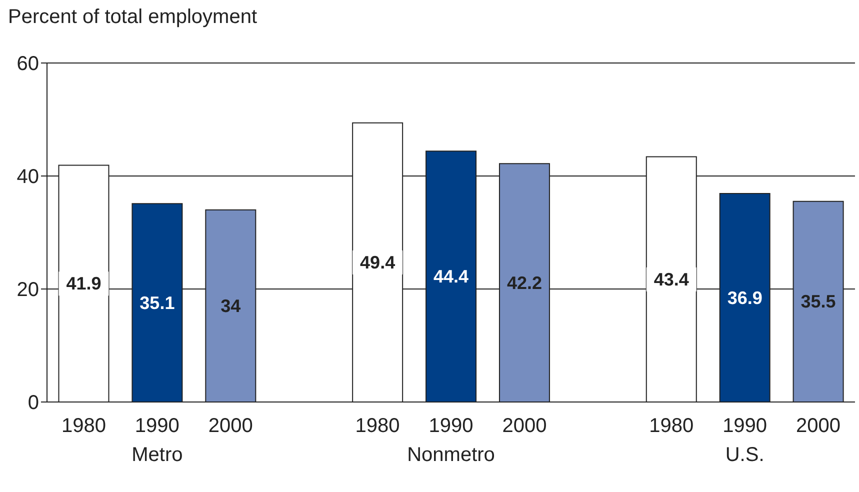 The width and height of the screenshot is (859, 492). What do you see at coordinates (524, 282) in the screenshot?
I see `data-label: 42.2` at bounding box center [524, 282].